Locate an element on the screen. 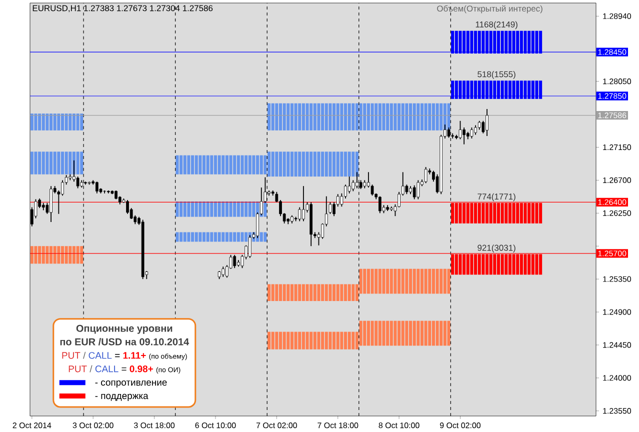  legend-label: - поддержка is located at coordinates (121, 397).